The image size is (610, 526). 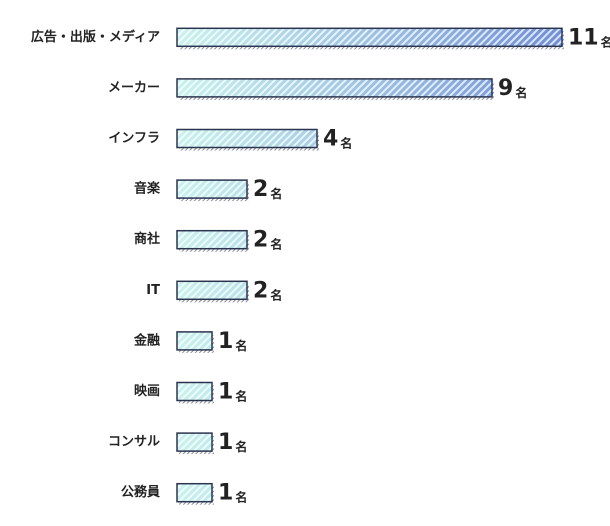 I want to click on category-label: 金融, so click(x=146, y=340).